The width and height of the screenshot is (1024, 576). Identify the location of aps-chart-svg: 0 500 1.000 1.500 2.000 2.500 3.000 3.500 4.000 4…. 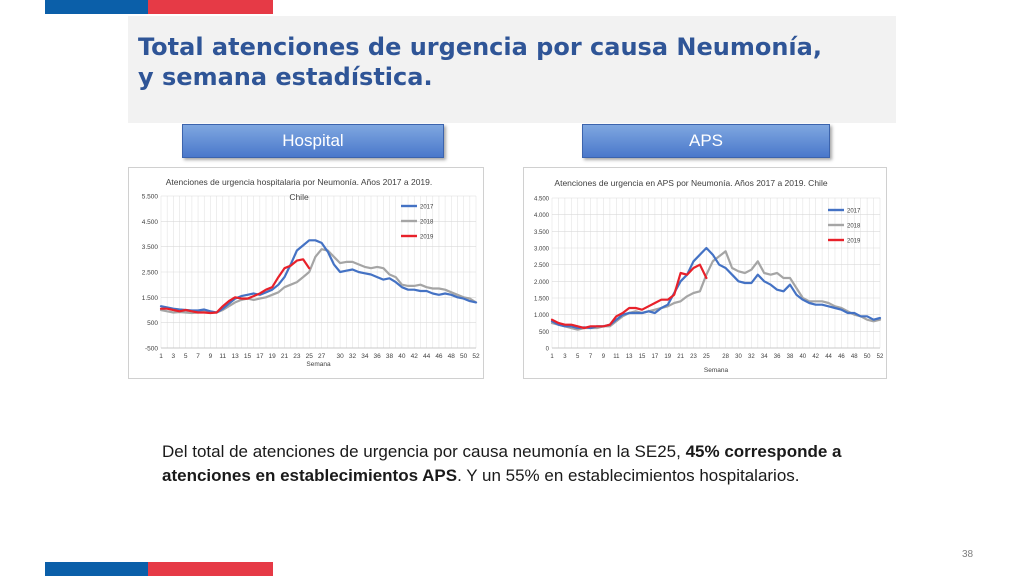
(709, 276).